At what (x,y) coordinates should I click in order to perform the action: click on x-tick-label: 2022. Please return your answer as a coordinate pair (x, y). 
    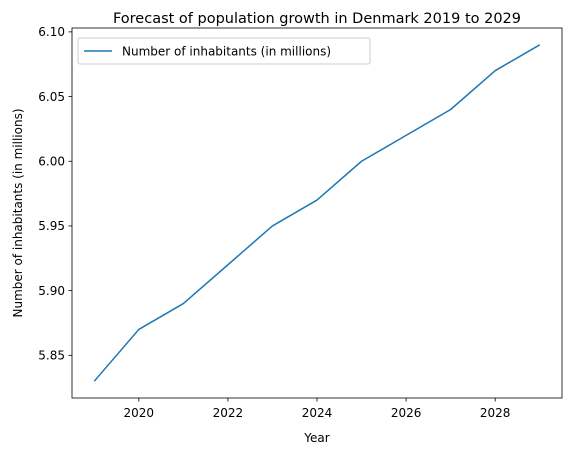
    Looking at the image, I should click on (228, 413).